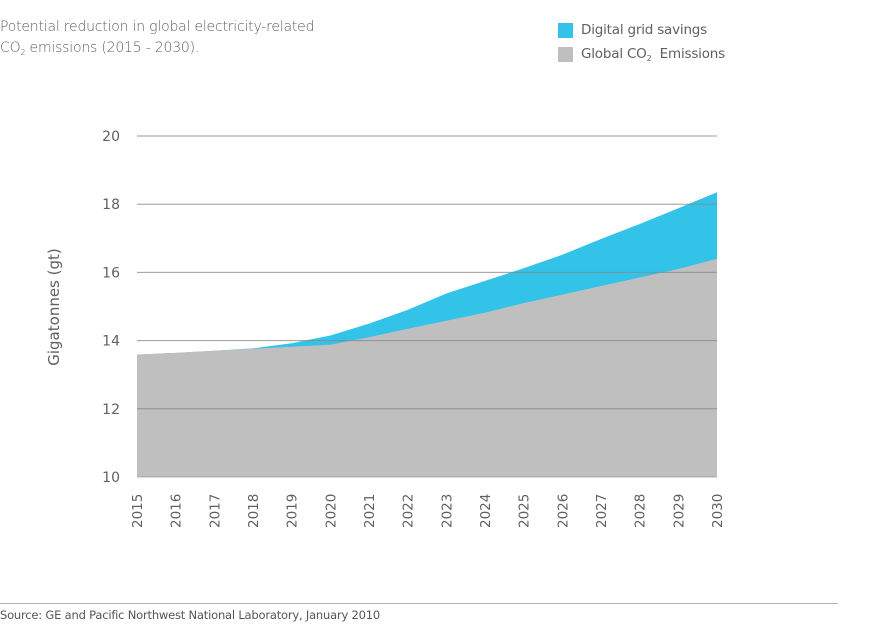  What do you see at coordinates (653, 54) in the screenshot?
I see `legend-label: Global CO2 Emissions` at bounding box center [653, 54].